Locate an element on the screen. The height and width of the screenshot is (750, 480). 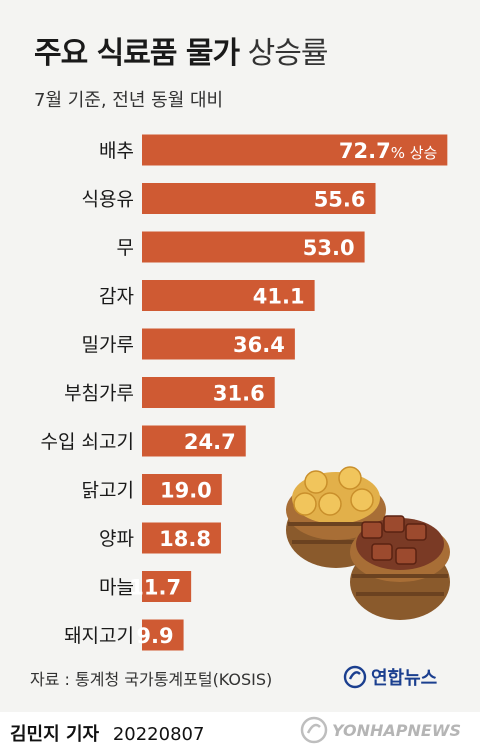
category-label: 닭고기 is located at coordinates (108, 491).